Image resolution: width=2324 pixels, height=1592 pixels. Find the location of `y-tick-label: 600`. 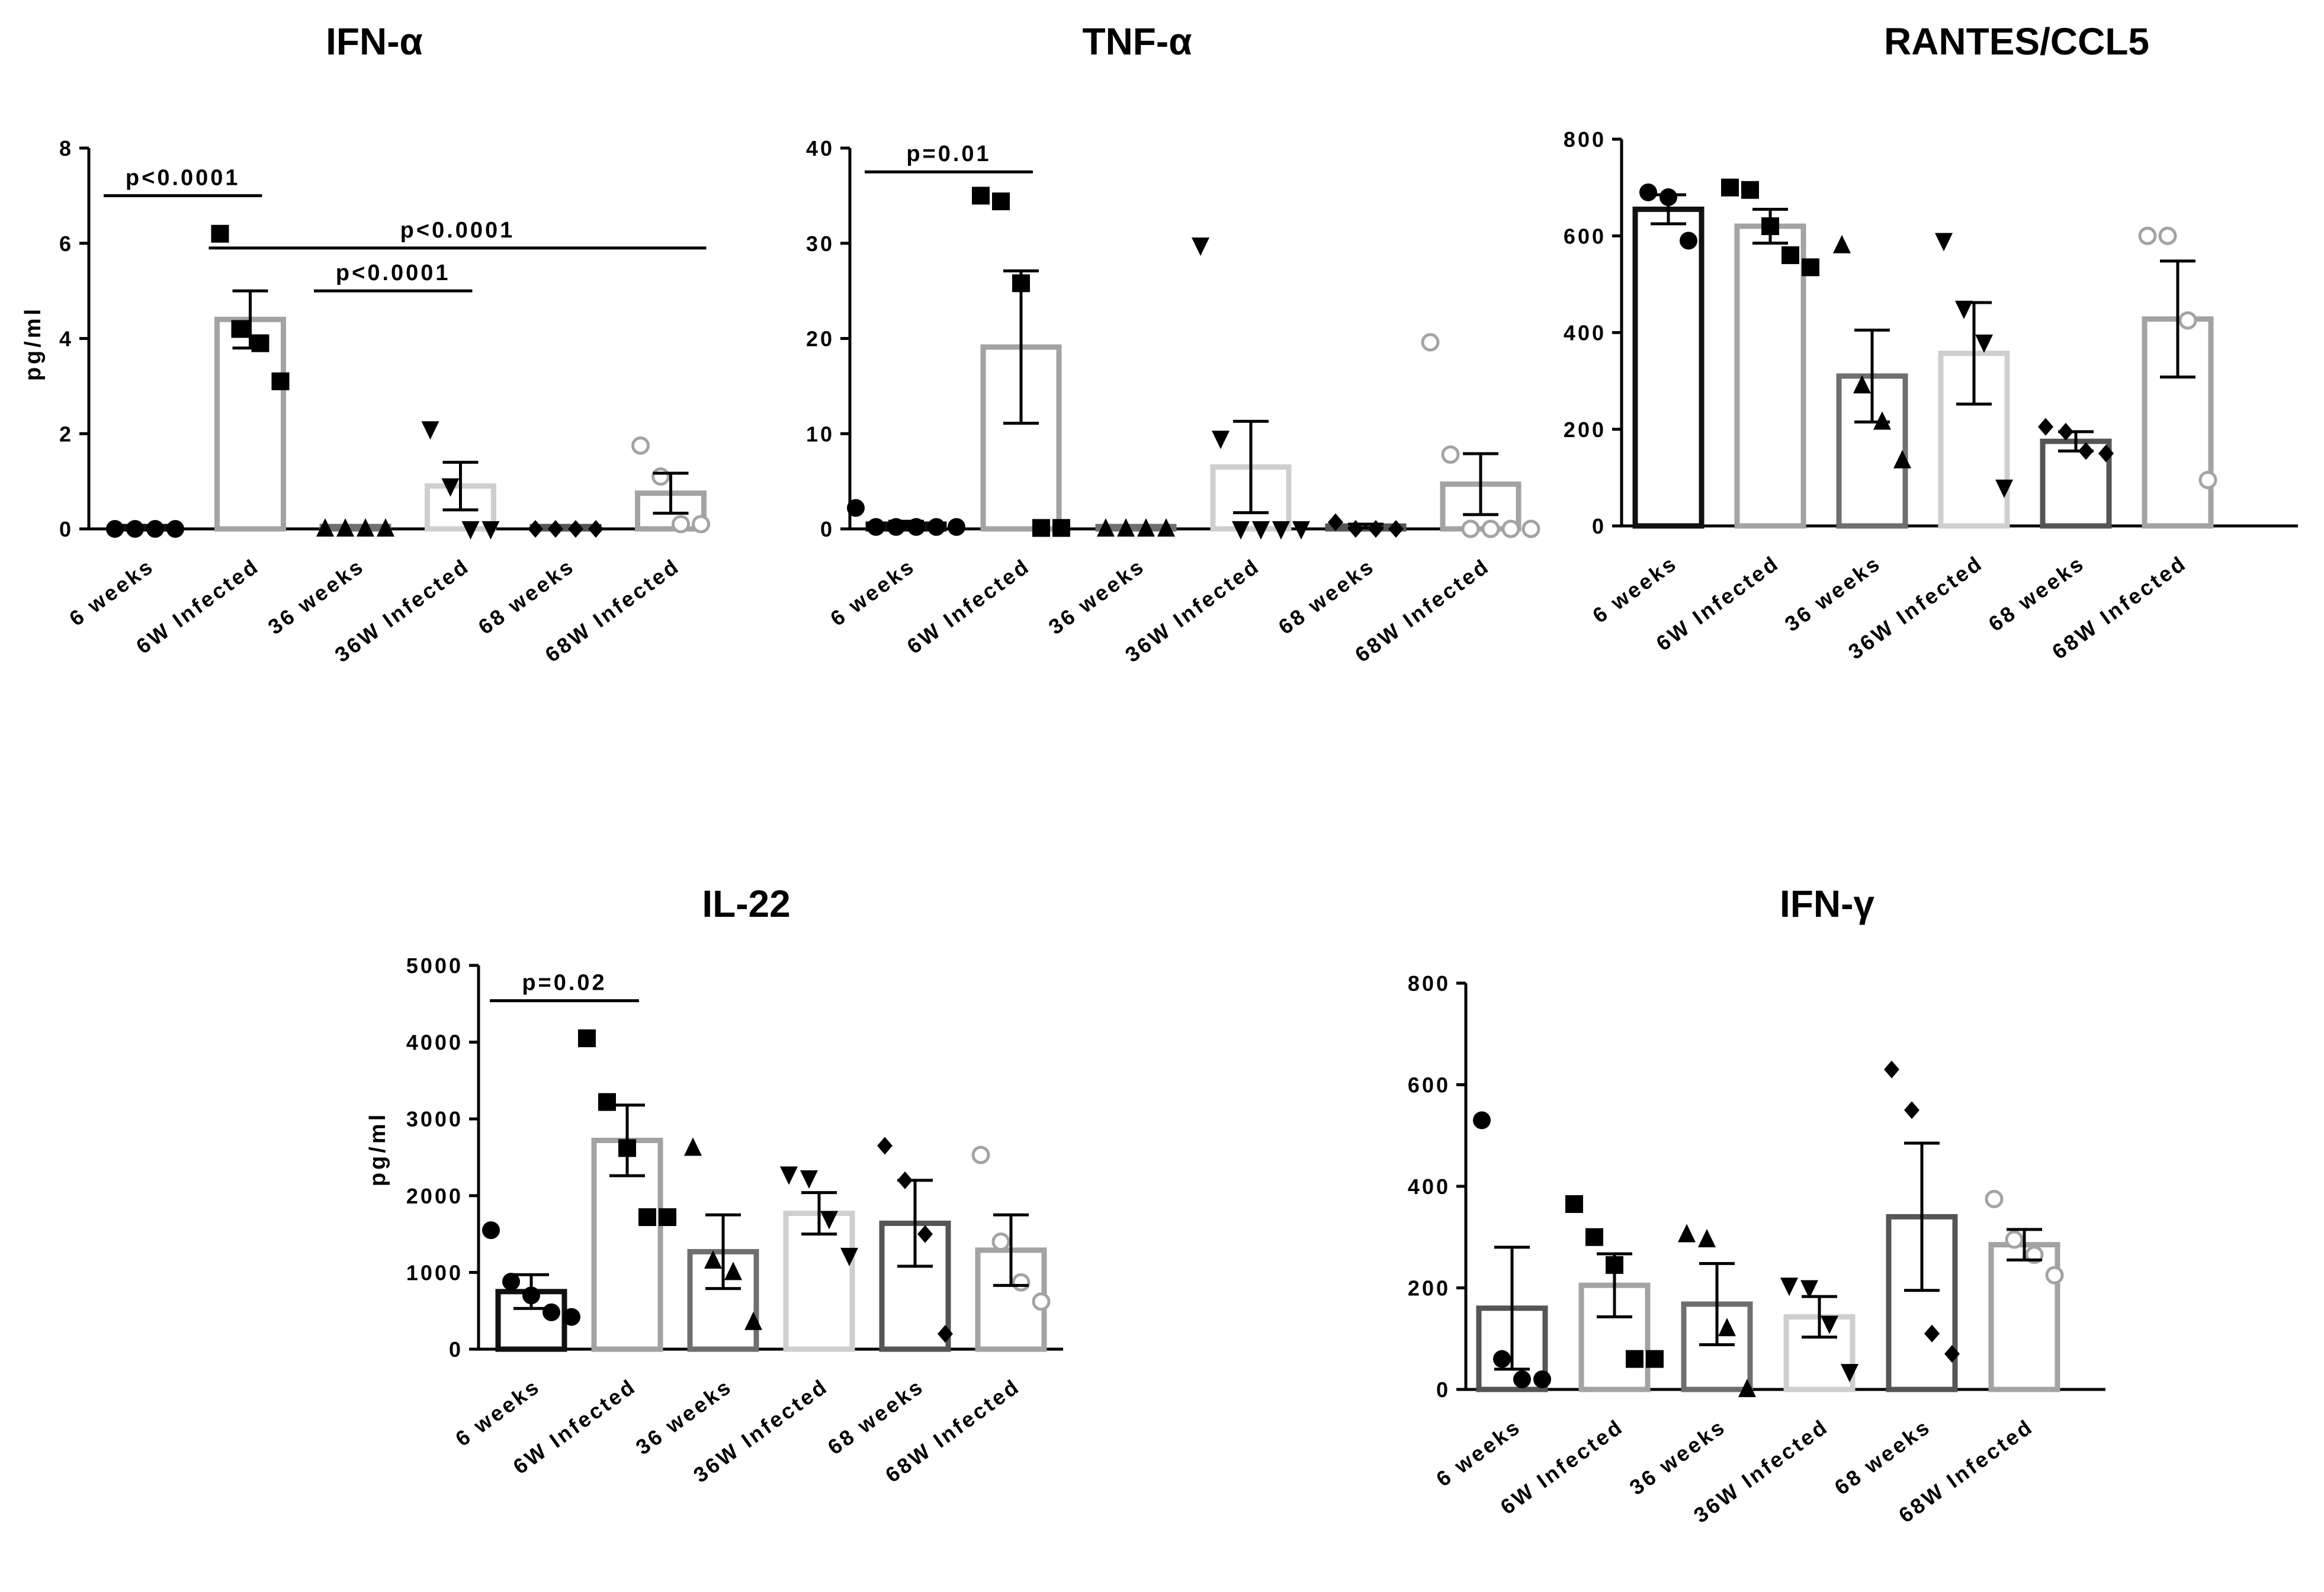

y-tick-label: 600 is located at coordinates (1429, 1085).